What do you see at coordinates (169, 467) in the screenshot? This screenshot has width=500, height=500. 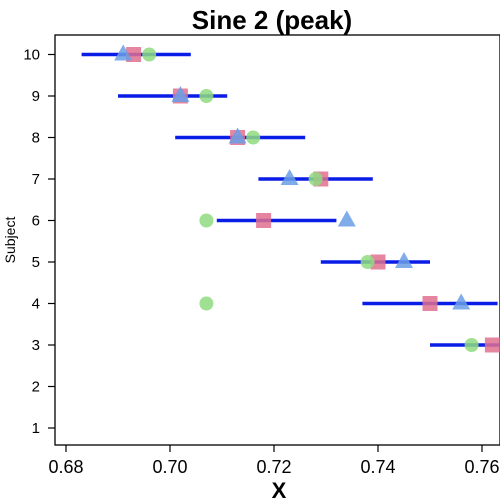 I see `x-tick-label: 0.70` at bounding box center [169, 467].